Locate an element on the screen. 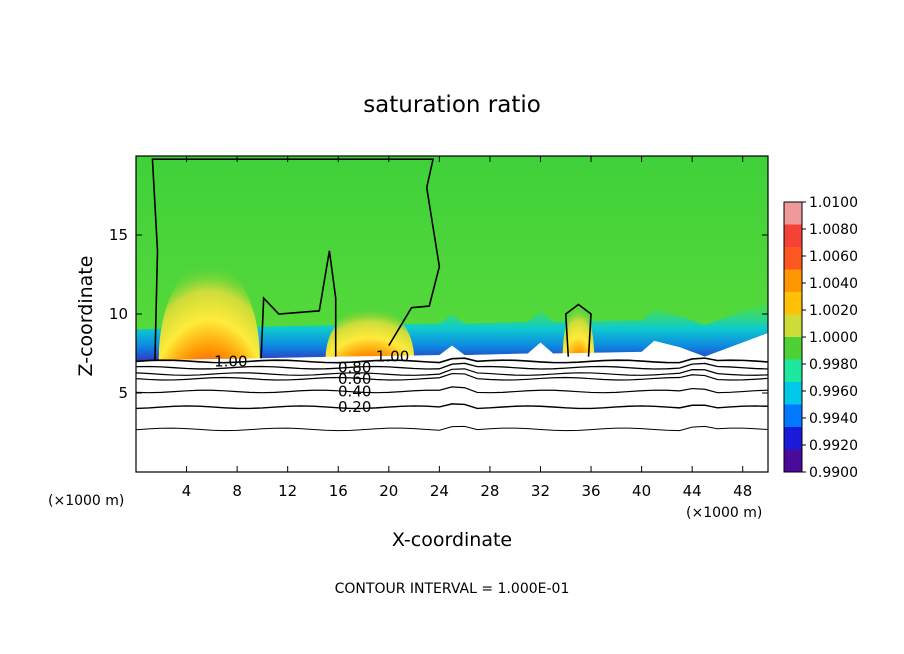 This screenshot has width=904, height=654. low-saturation-band is located at coordinates (452, 331).